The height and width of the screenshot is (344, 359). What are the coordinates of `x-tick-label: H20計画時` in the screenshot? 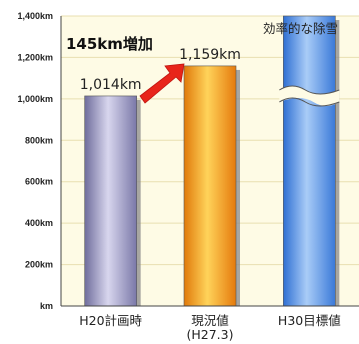 It's located at (110, 320).